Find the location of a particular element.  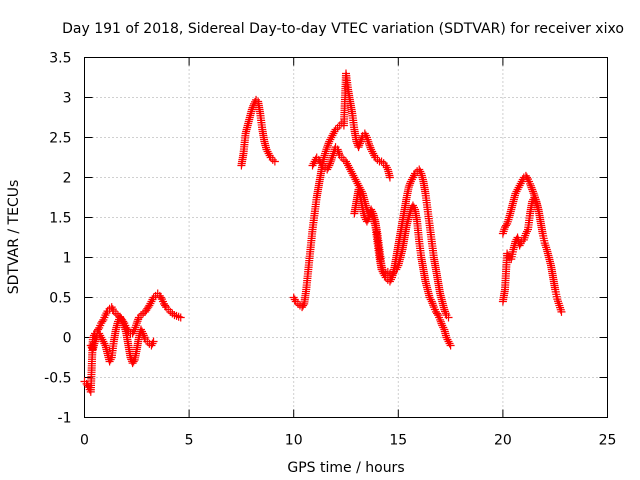

y-tick-label: 2 is located at coordinates (67, 179).